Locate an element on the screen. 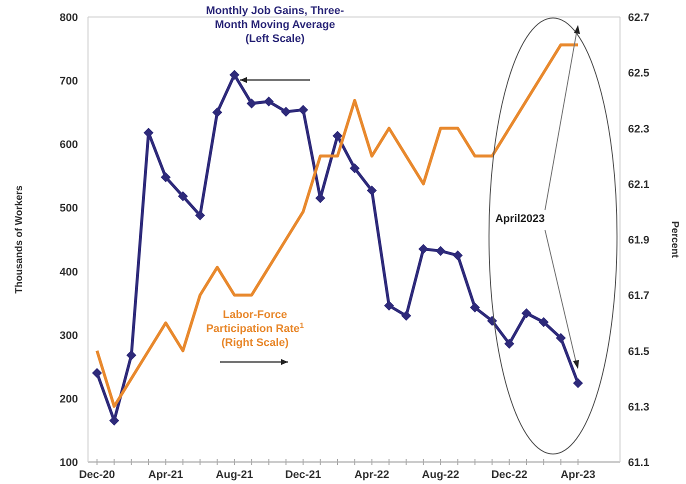 The height and width of the screenshot is (484, 686). x-tick-label: Dec-20 is located at coordinates (97, 475).